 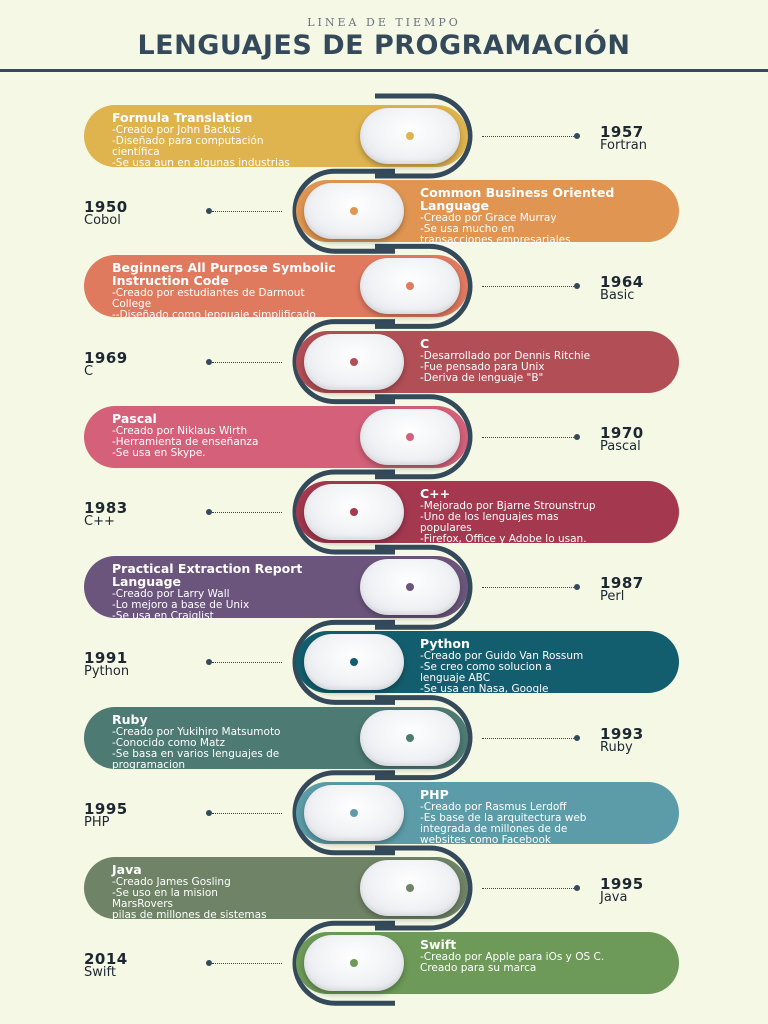 What do you see at coordinates (176, 130) in the screenshot?
I see `card-line: -Creado por John Backus` at bounding box center [176, 130].